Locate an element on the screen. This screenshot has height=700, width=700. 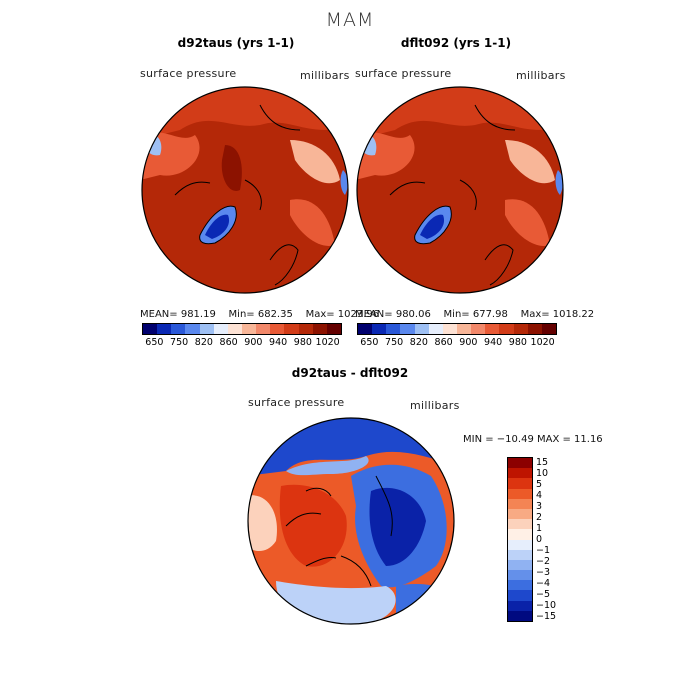
panel-2-stats: MEAN= 980.06 Min= 677.98 Max= 1018.22 is located at coordinates (474, 314).